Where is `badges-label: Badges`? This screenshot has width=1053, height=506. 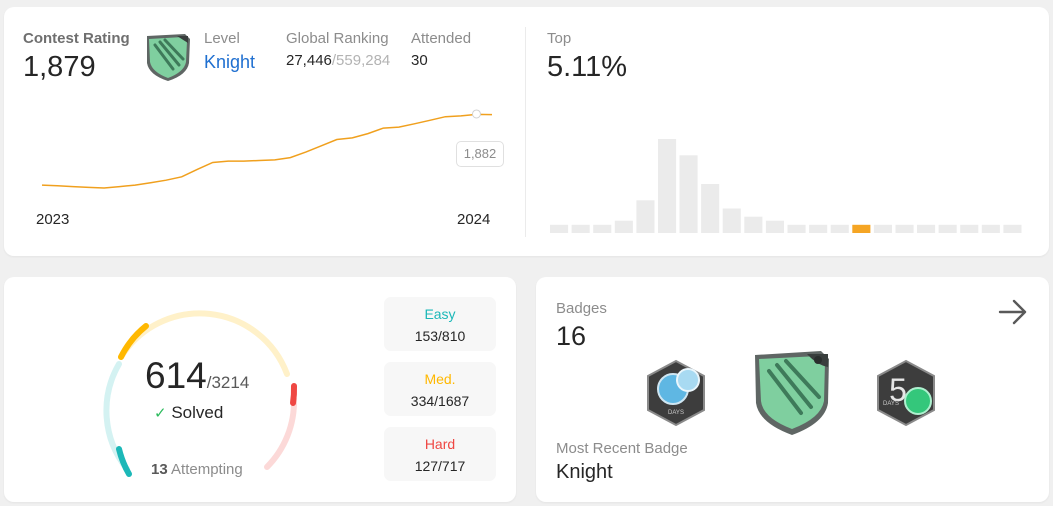
badges-label: Badges is located at coordinates (581, 308).